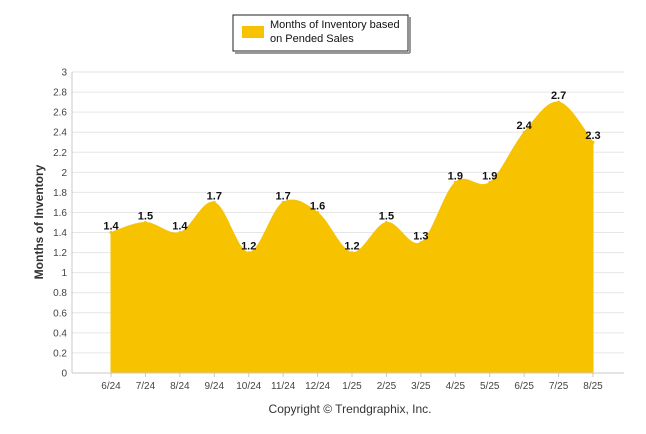 This screenshot has width=646, height=434. What do you see at coordinates (111, 386) in the screenshot?
I see `x-tick-label: 6/24` at bounding box center [111, 386].